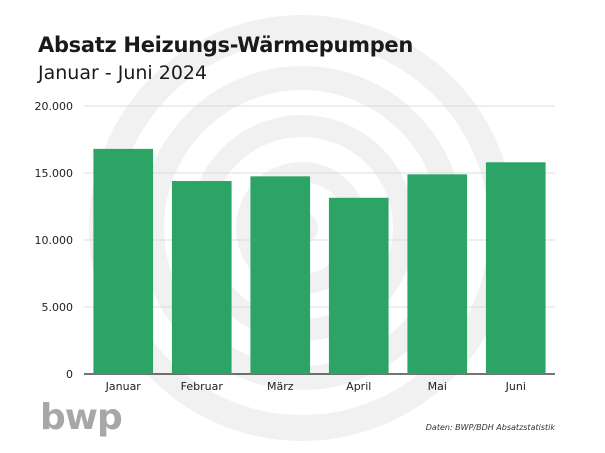 The height and width of the screenshot is (453, 605). I want to click on x-axis-ticks: Januar Februar März April Mai Juni, so click(315, 386).